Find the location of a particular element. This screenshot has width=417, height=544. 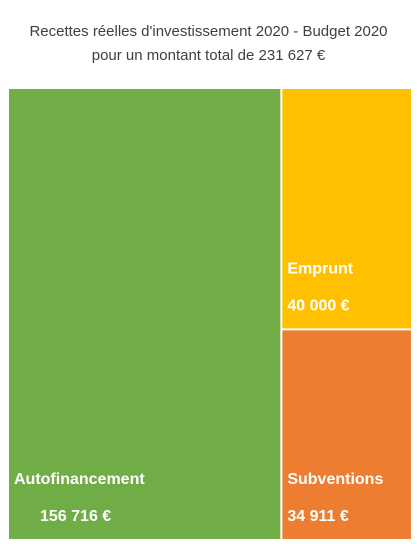

cell-label: Subventions is located at coordinates (335, 479).